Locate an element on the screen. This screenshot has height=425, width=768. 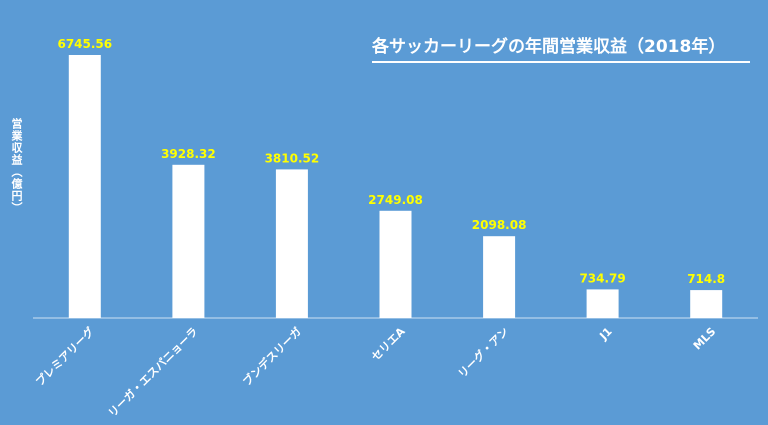
value-label-4: 2098.08 is located at coordinates (499, 225).